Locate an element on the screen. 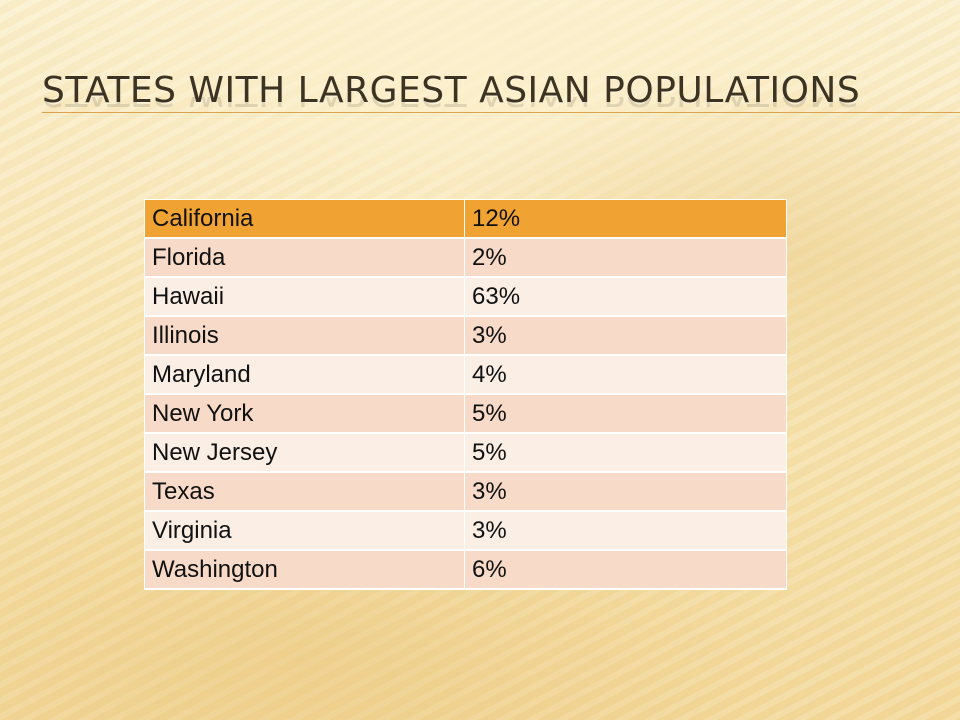 Image resolution: width=960 pixels, height=720 pixels. table-row: California 12% is located at coordinates (465, 219).